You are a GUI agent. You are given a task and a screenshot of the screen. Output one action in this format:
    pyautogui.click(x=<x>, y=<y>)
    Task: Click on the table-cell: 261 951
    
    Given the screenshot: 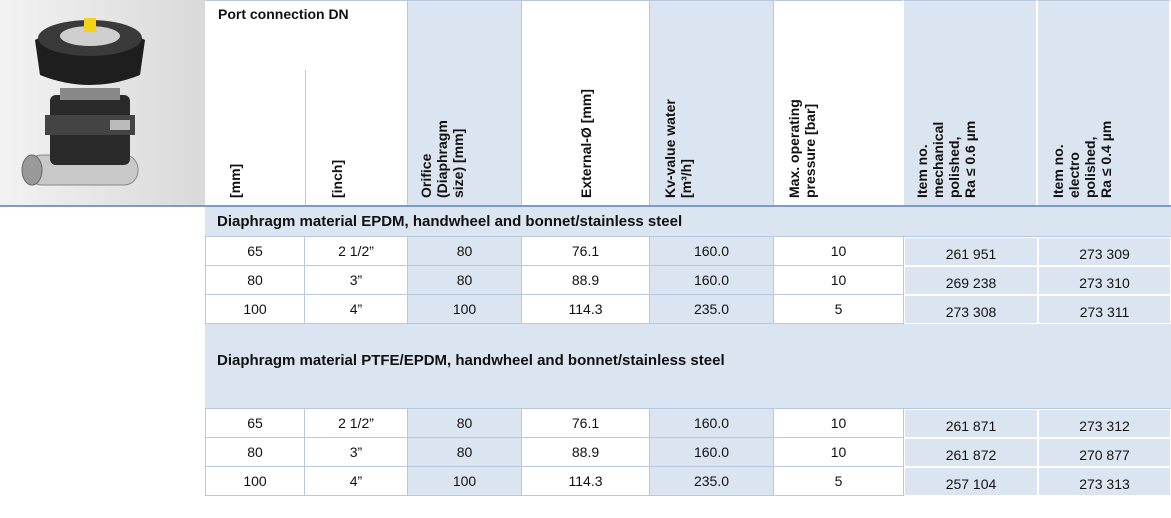 What is the action you would take?
    pyautogui.click(x=971, y=251)
    